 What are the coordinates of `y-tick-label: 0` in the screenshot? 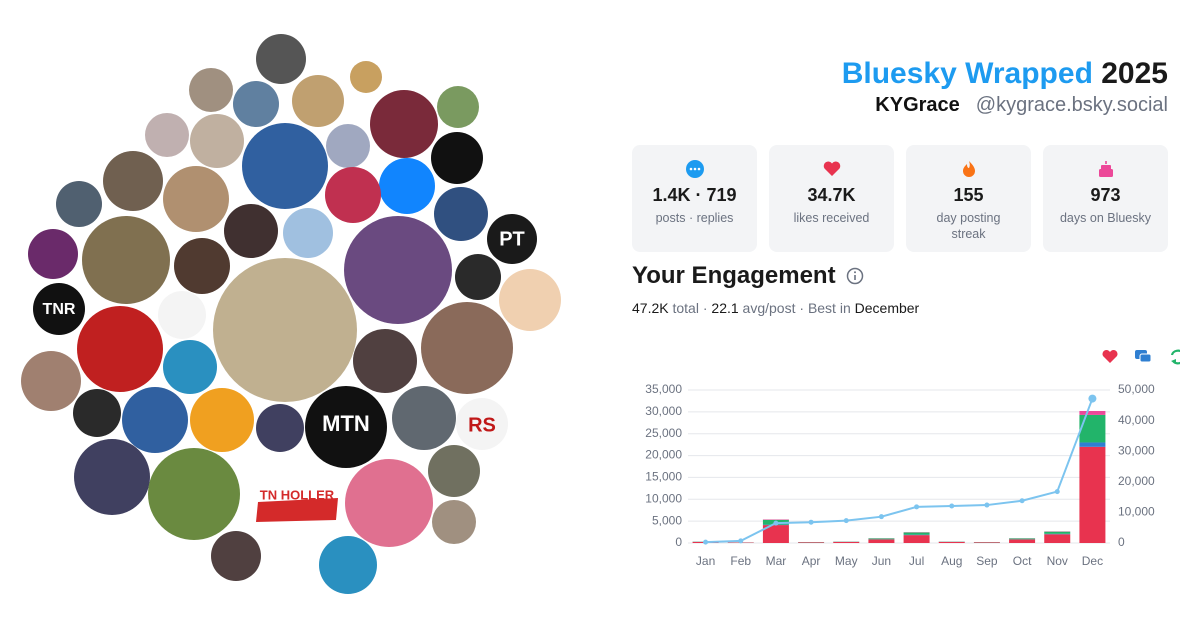 It's located at (678, 542).